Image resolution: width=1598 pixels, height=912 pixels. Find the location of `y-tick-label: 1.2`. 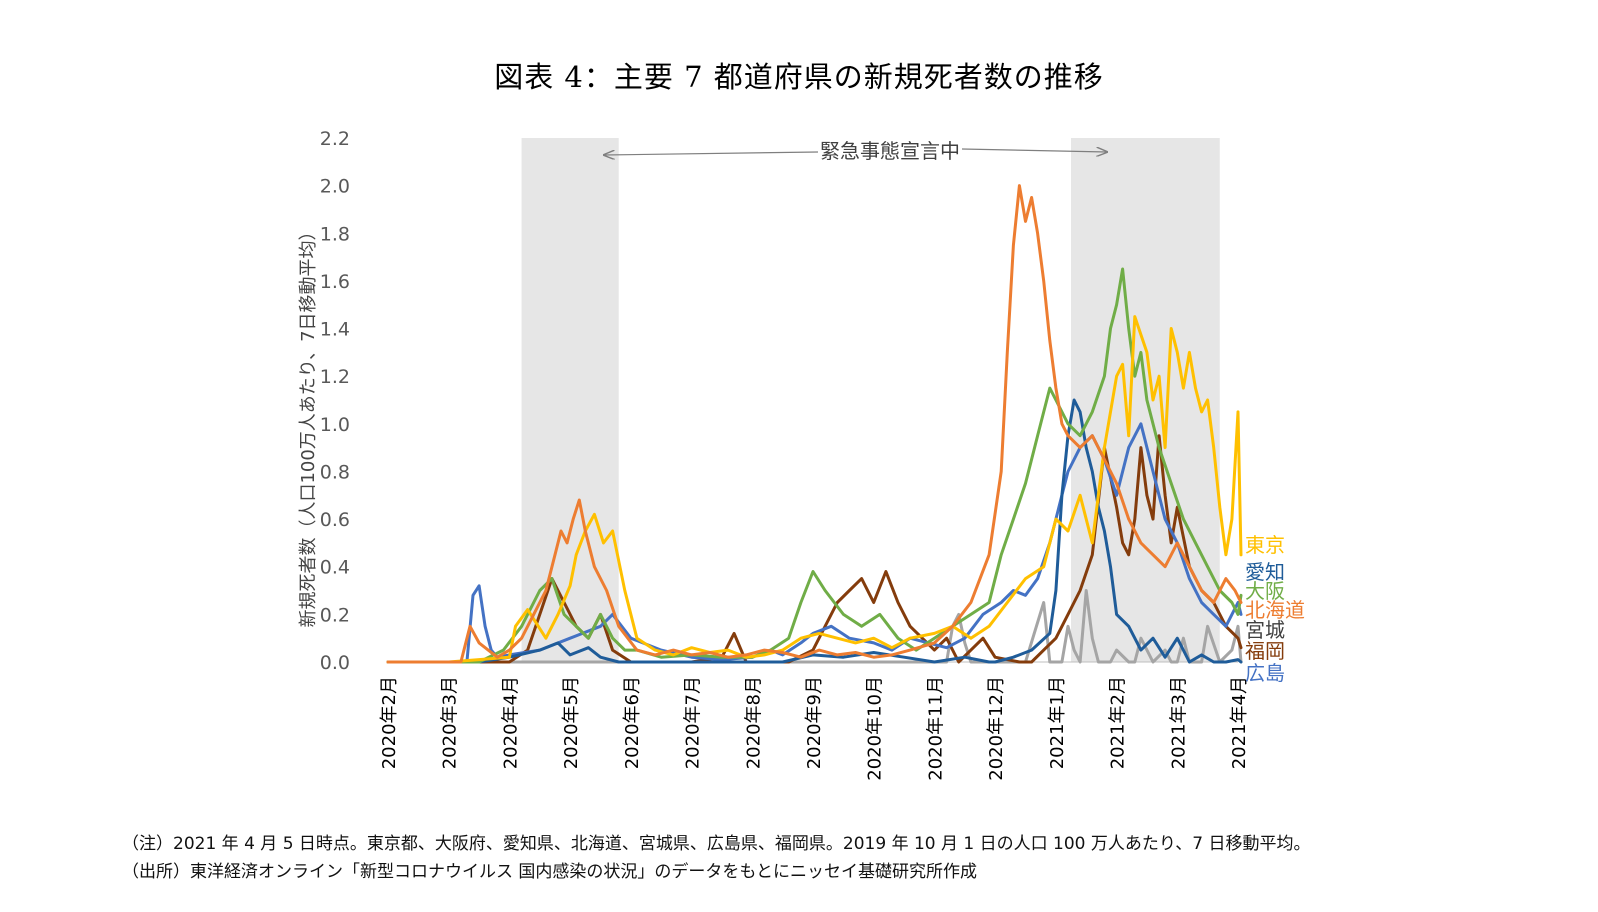

y-tick-label: 1.2 is located at coordinates (335, 377).